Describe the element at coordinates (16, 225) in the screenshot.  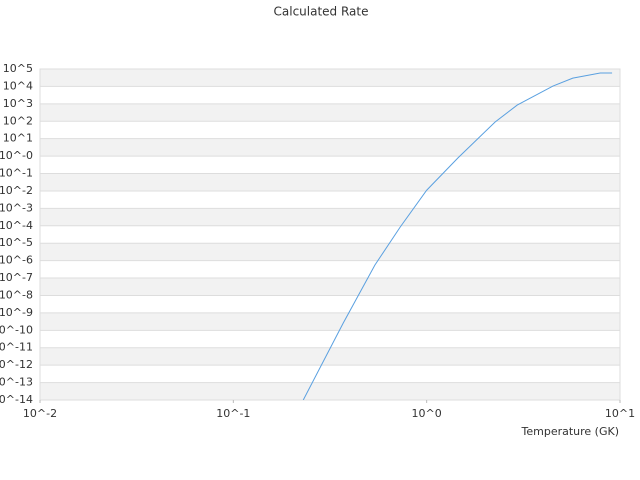
I see `y-tick-label: 10^-4` at that location.